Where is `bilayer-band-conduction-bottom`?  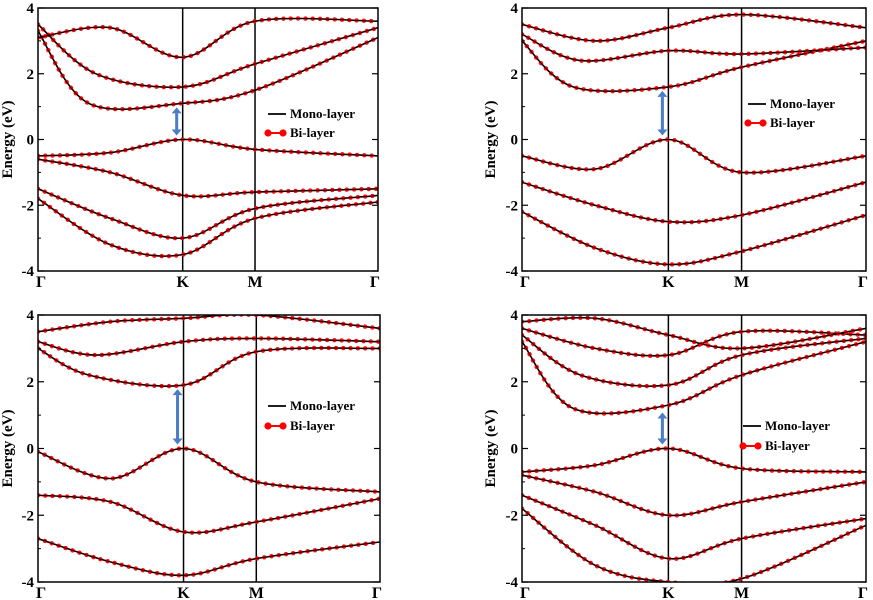
bilayer-band-conduction-bottom is located at coordinates (694, 377).